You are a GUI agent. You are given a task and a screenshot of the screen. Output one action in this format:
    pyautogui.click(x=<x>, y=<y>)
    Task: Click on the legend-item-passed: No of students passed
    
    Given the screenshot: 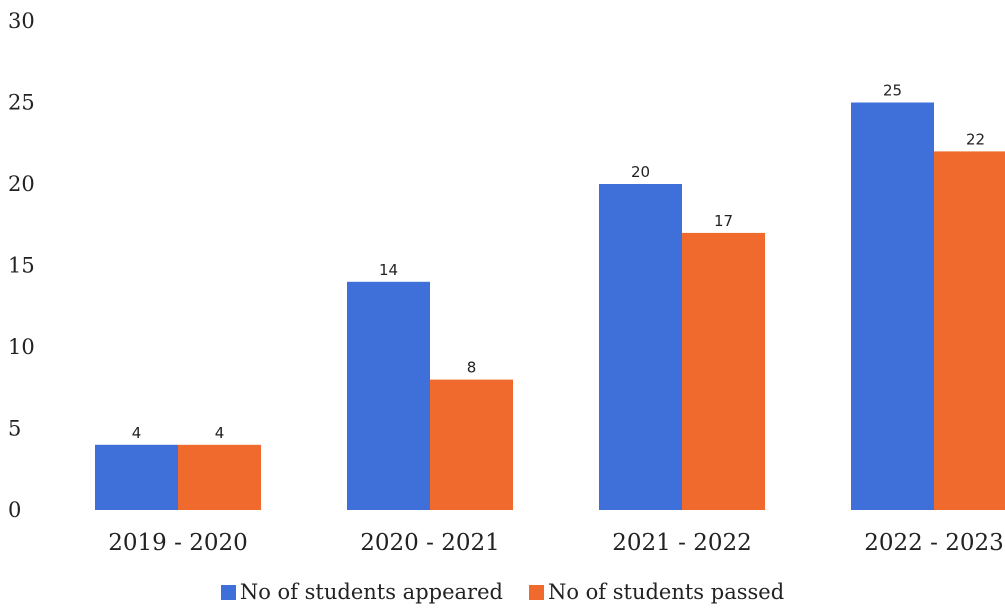 What is the action you would take?
    pyautogui.click(x=656, y=592)
    